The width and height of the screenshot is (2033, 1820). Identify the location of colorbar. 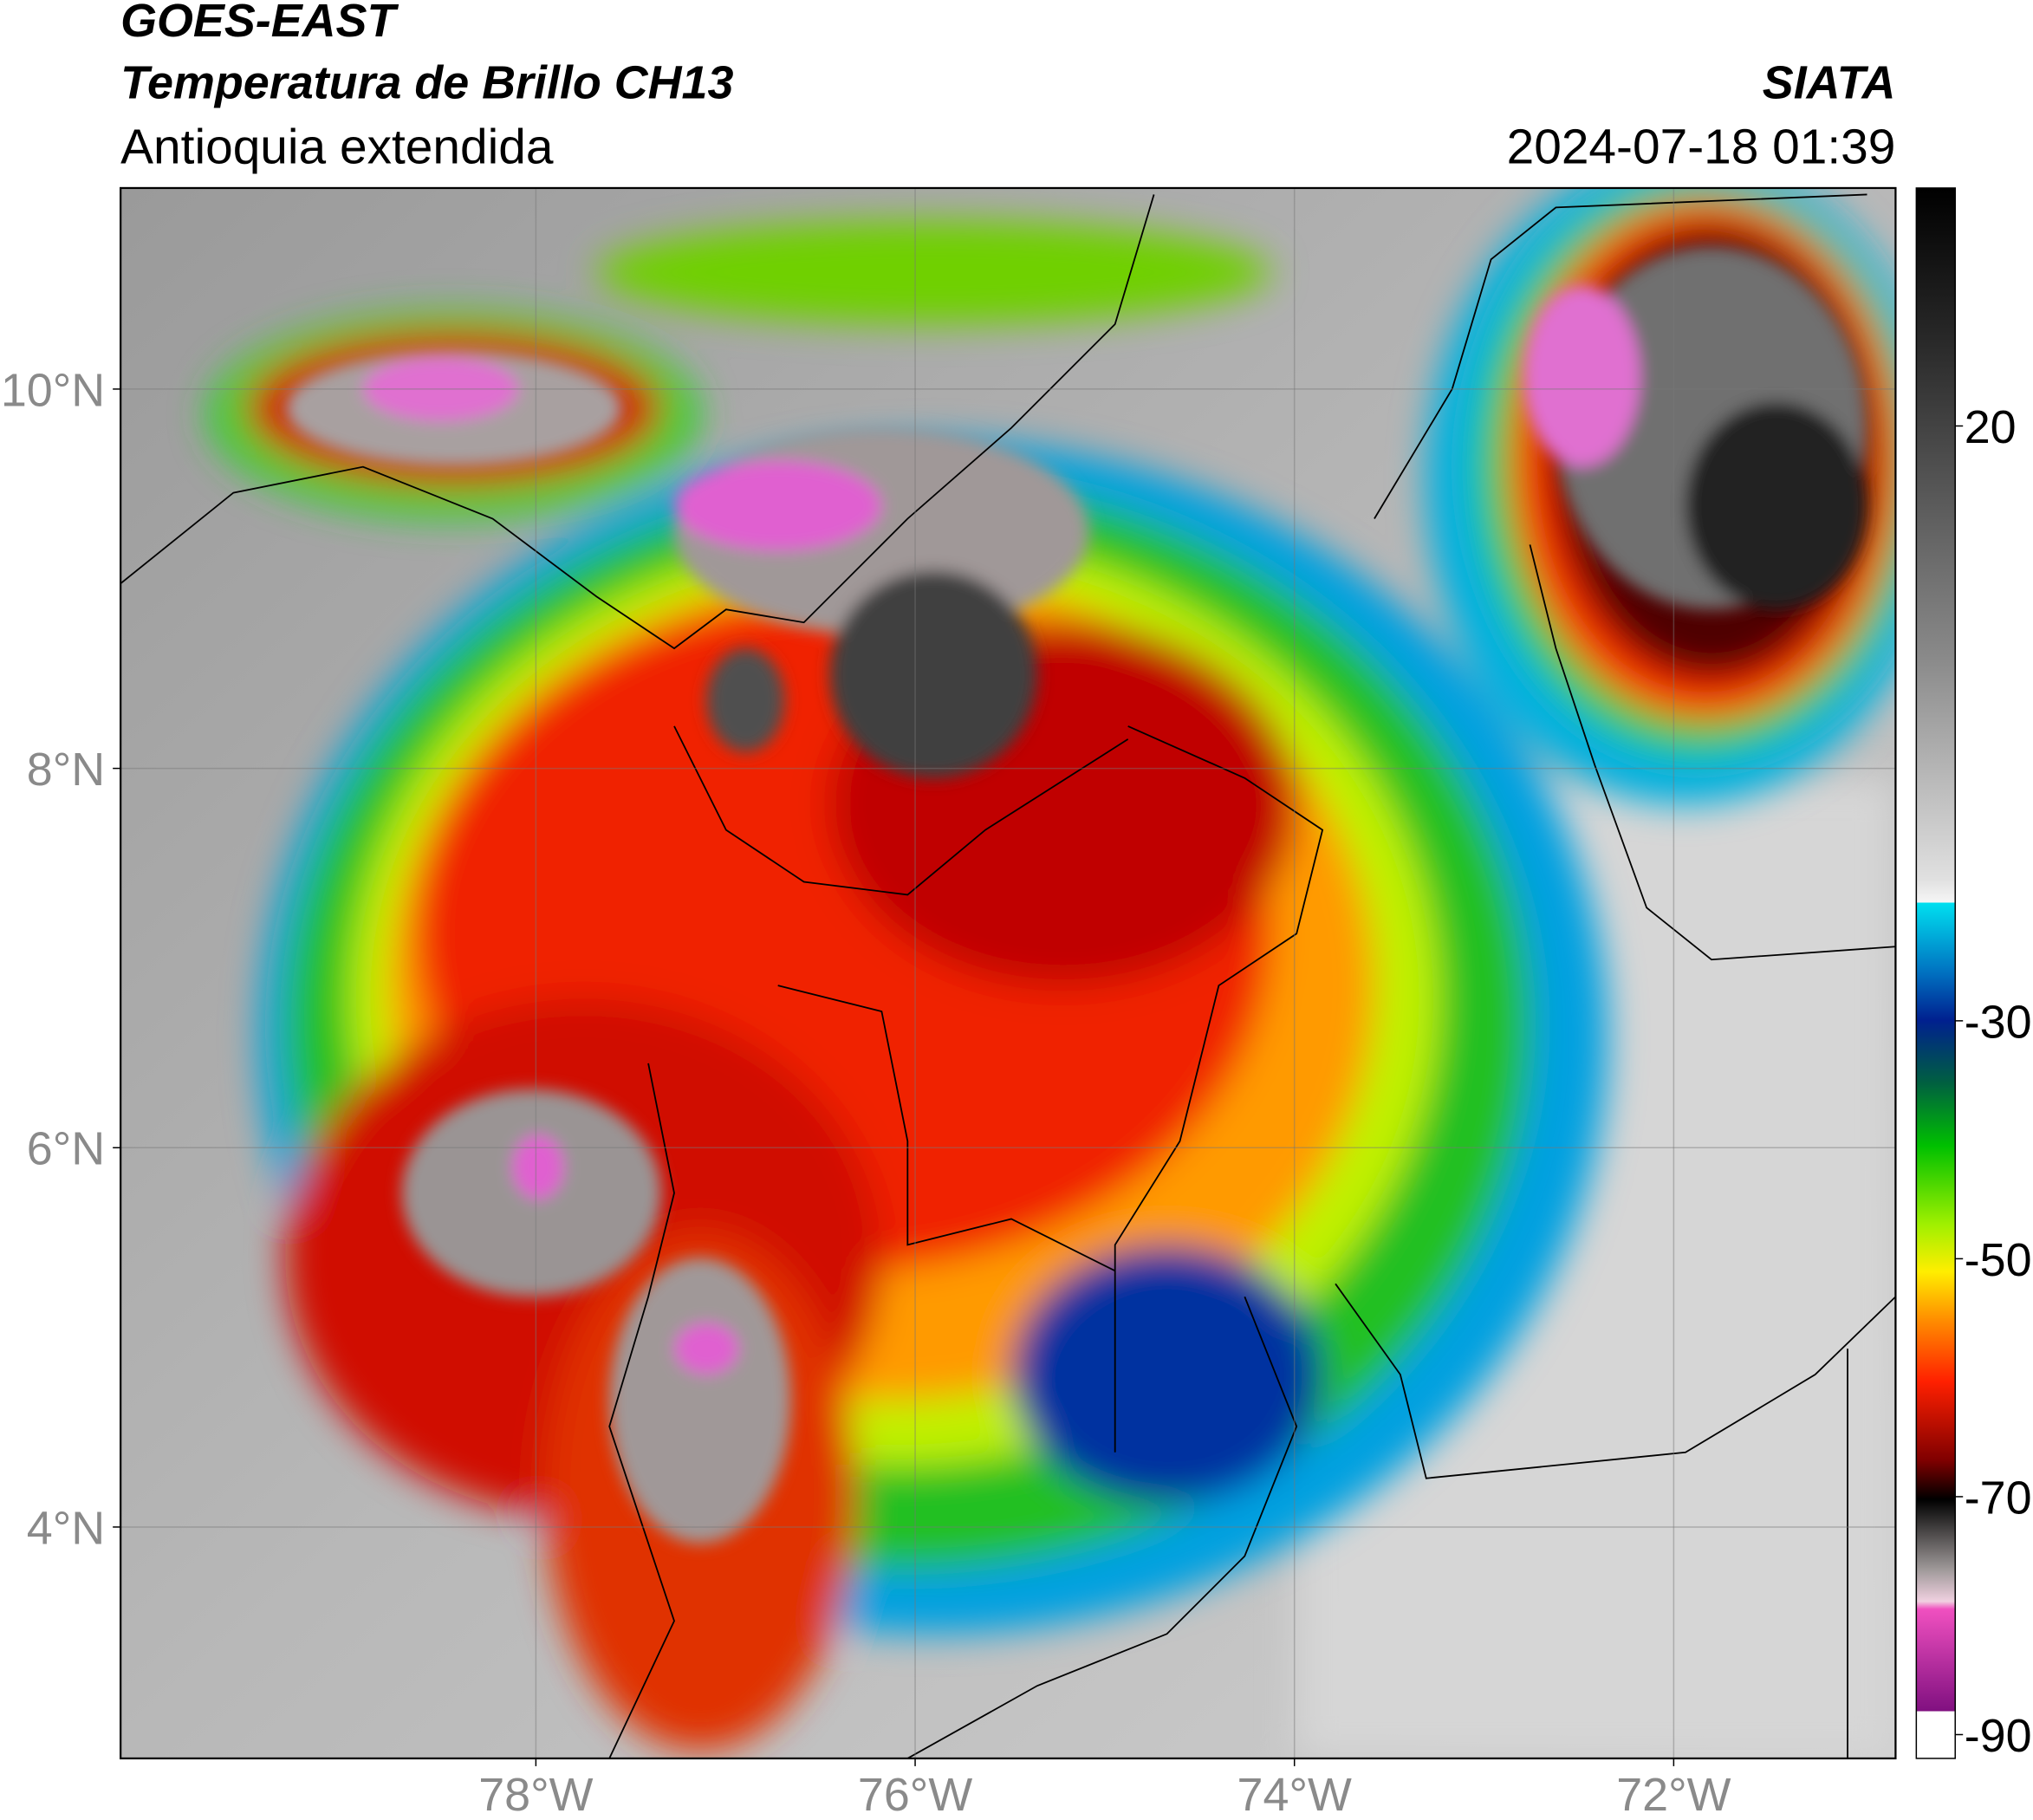
(1936, 973).